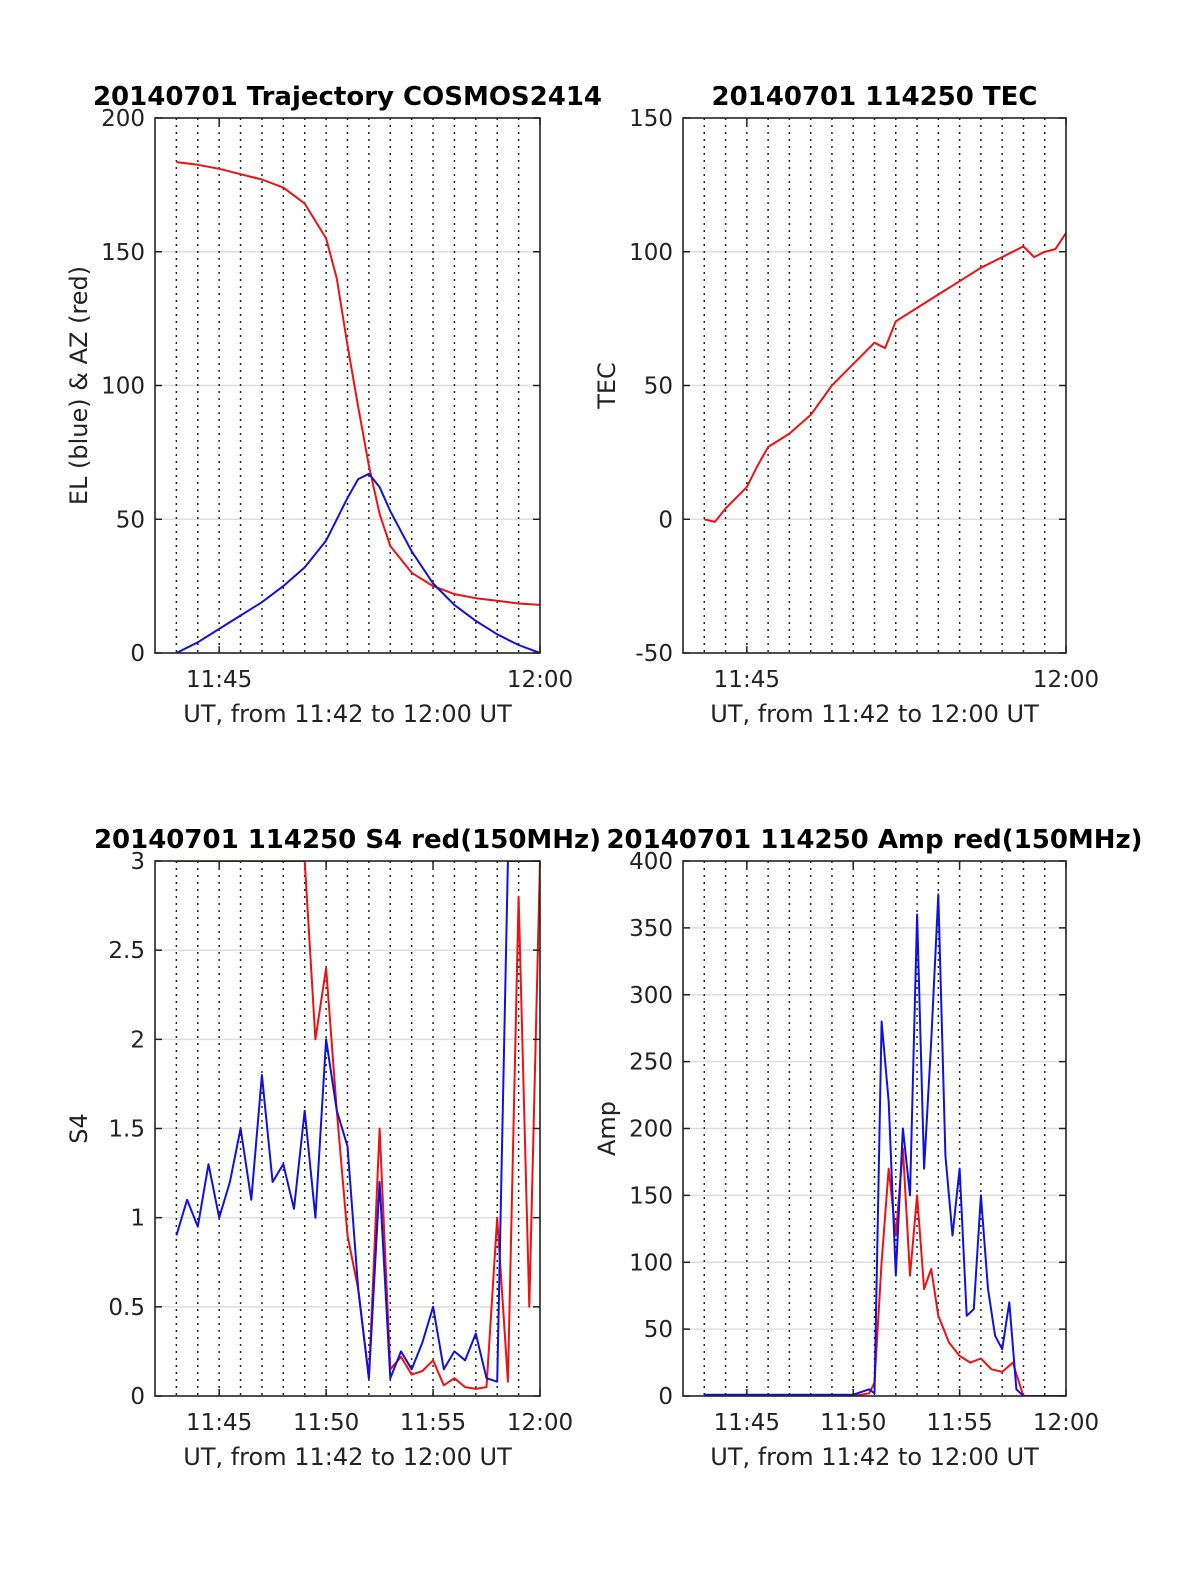  Describe the element at coordinates (347, 840) in the screenshot. I see `chart-title: 20140701 114250 S4 red(150MHz)` at that location.